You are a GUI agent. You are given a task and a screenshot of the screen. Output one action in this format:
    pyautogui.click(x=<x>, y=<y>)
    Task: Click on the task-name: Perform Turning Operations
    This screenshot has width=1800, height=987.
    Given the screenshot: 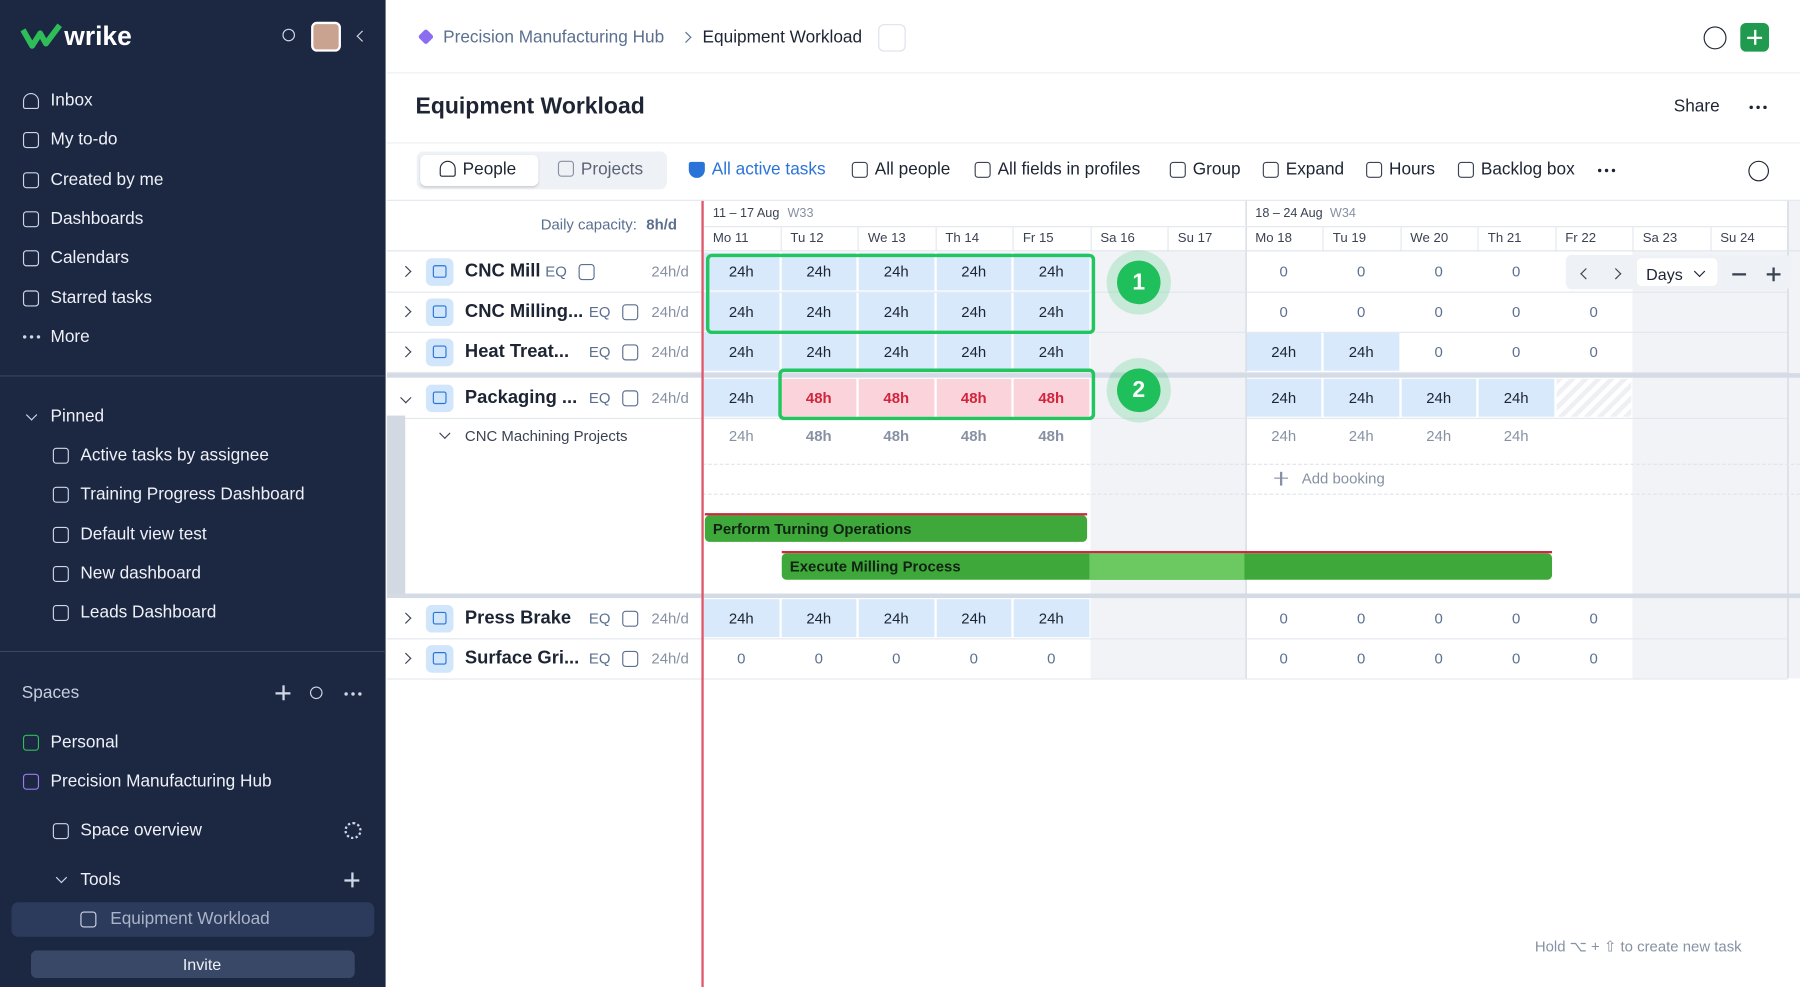 What is the action you would take?
    pyautogui.click(x=812, y=528)
    